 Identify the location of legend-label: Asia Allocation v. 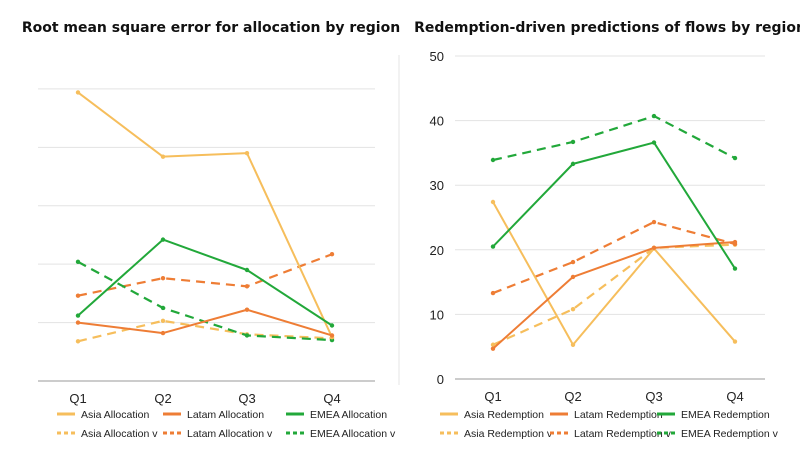
(119, 434).